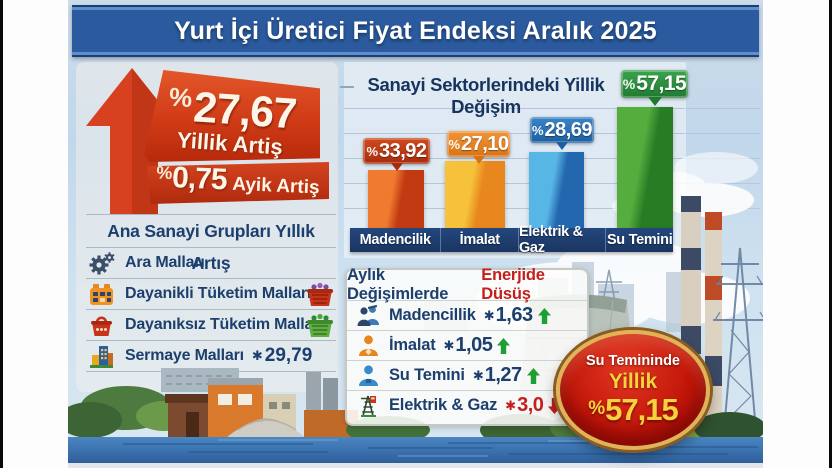 The image size is (832, 468). I want to click on monthly-label: Ayik Artiş, so click(276, 186).